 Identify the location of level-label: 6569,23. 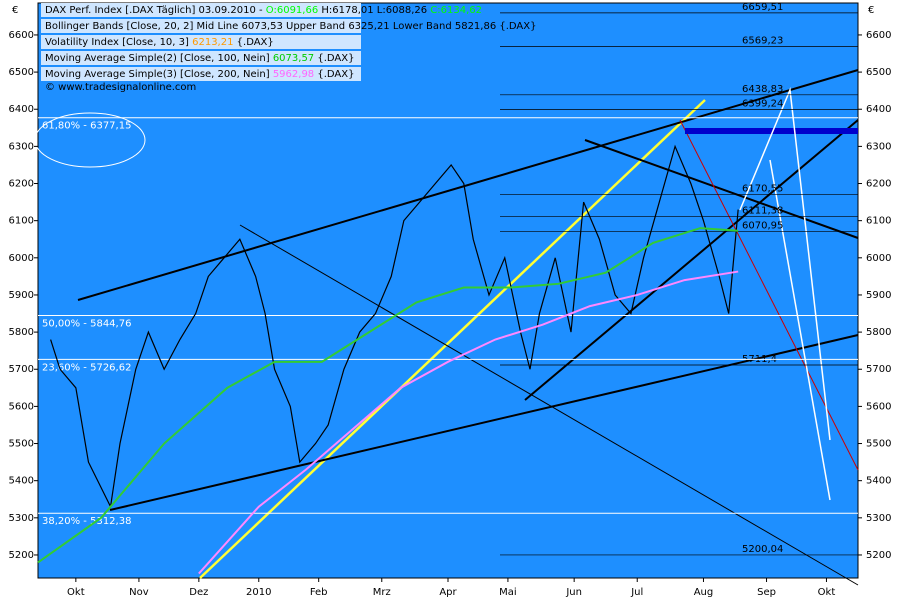
(762, 40).